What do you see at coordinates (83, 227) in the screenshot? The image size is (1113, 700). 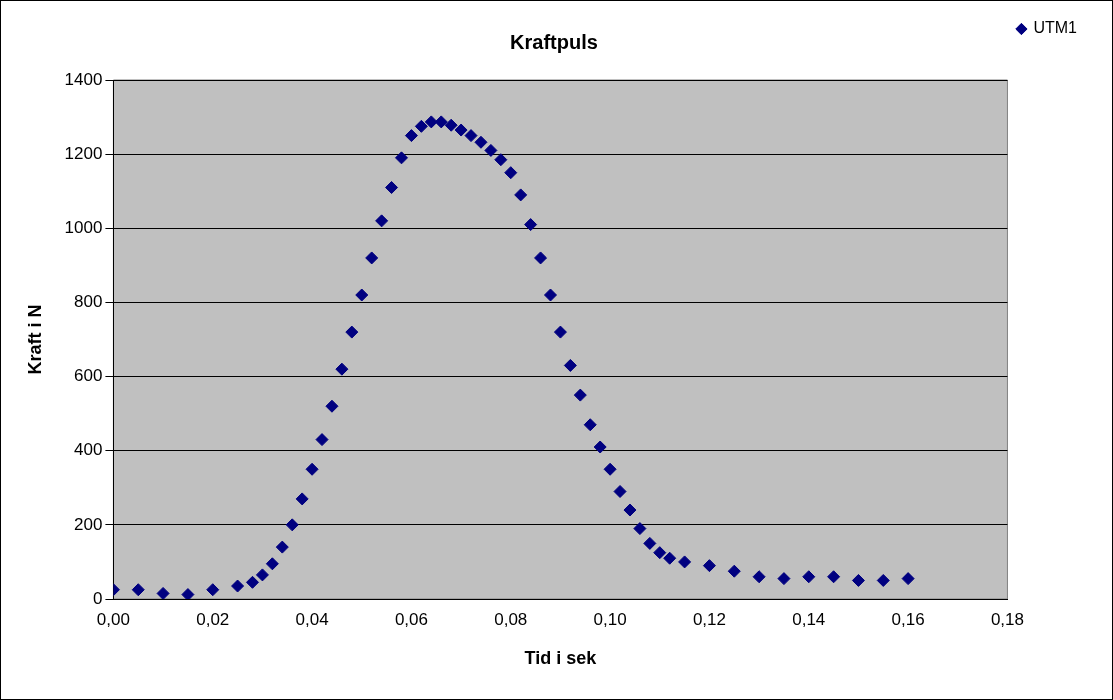 I see `y-tick-label: 1000` at bounding box center [83, 227].